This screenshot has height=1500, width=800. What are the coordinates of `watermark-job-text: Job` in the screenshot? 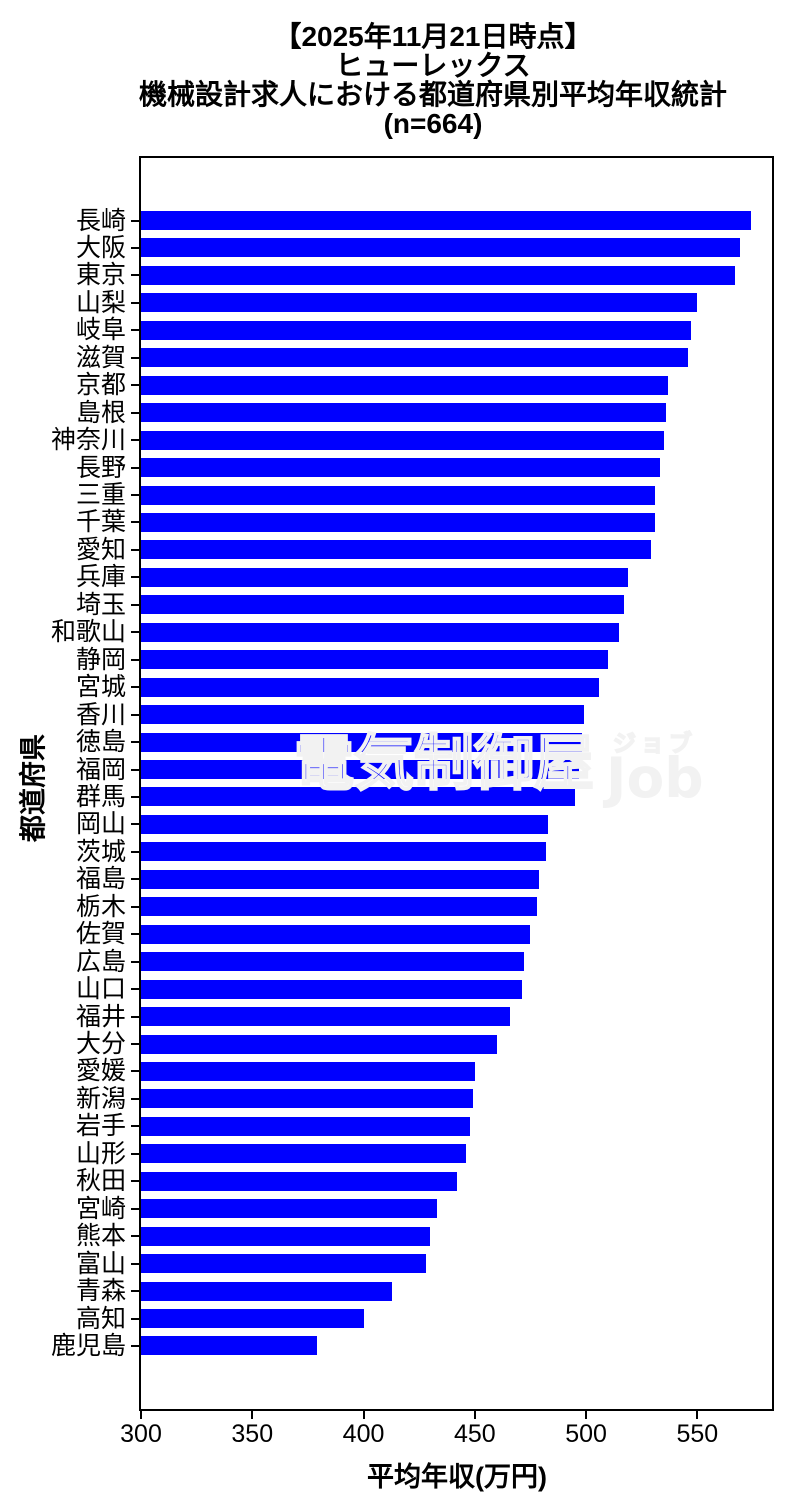 It's located at (655, 778).